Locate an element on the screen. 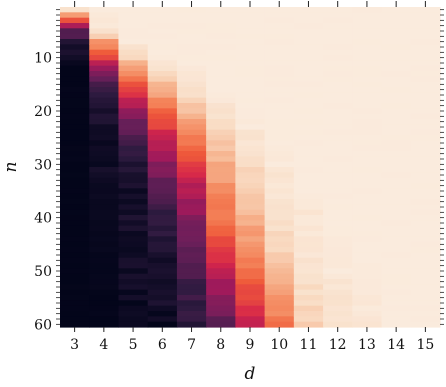  x-tick-label: 6 is located at coordinates (162, 345).